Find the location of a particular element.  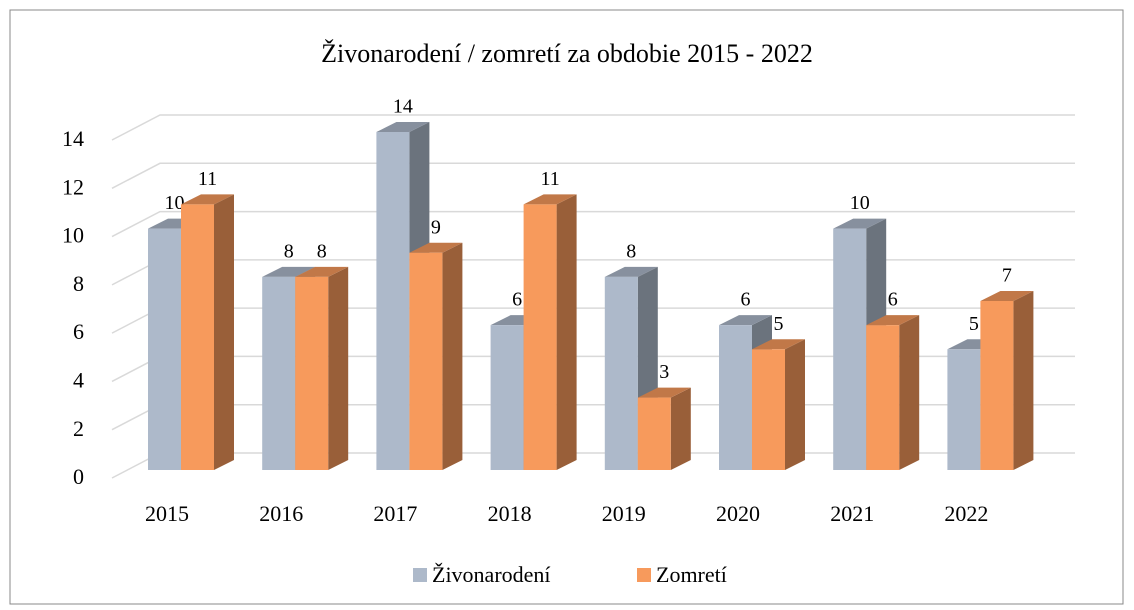

y-tick-label: 14 is located at coordinates (73, 138).